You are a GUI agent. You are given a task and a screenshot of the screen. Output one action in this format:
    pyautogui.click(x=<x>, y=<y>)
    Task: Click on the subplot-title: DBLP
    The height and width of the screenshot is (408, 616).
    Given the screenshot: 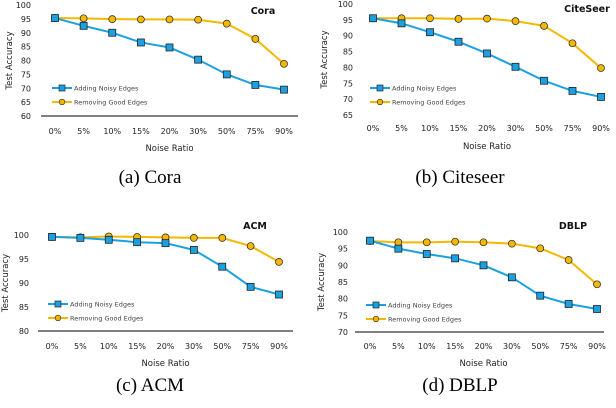 What is the action you would take?
    pyautogui.click(x=573, y=226)
    